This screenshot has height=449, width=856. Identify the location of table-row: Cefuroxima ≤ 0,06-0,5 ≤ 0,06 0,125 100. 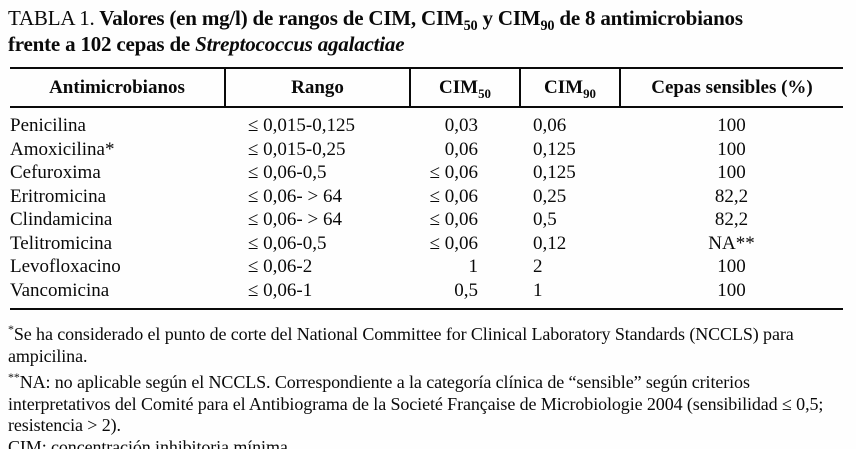
(426, 173).